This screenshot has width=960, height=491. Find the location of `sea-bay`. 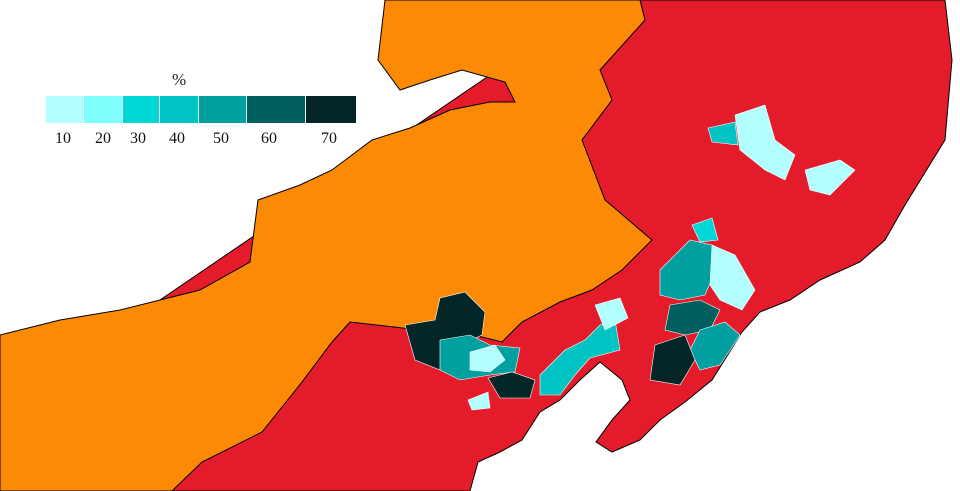

sea-bay is located at coordinates (585, 433).